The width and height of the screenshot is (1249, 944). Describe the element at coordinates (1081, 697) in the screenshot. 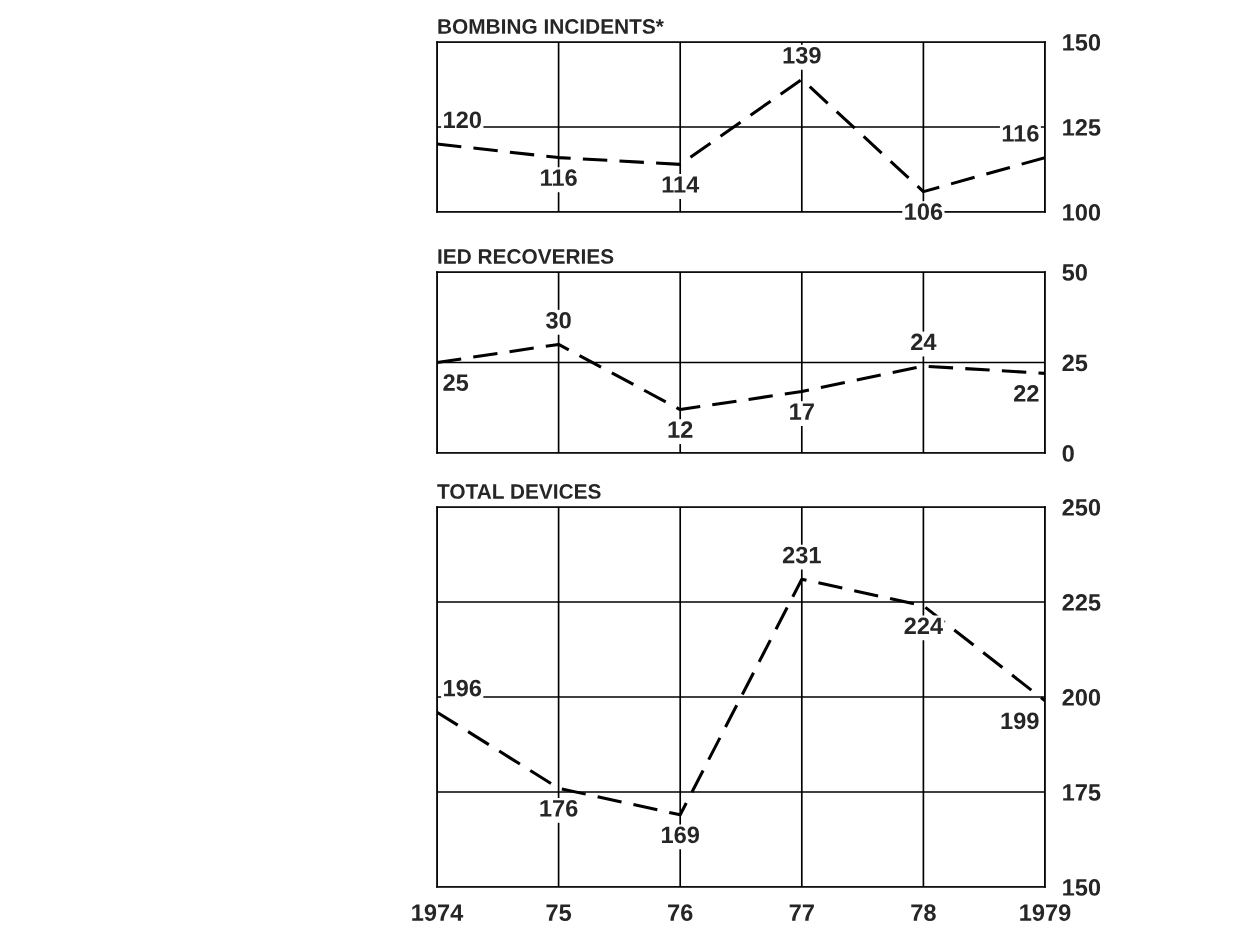

I see `y-tick-label: 200` at that location.